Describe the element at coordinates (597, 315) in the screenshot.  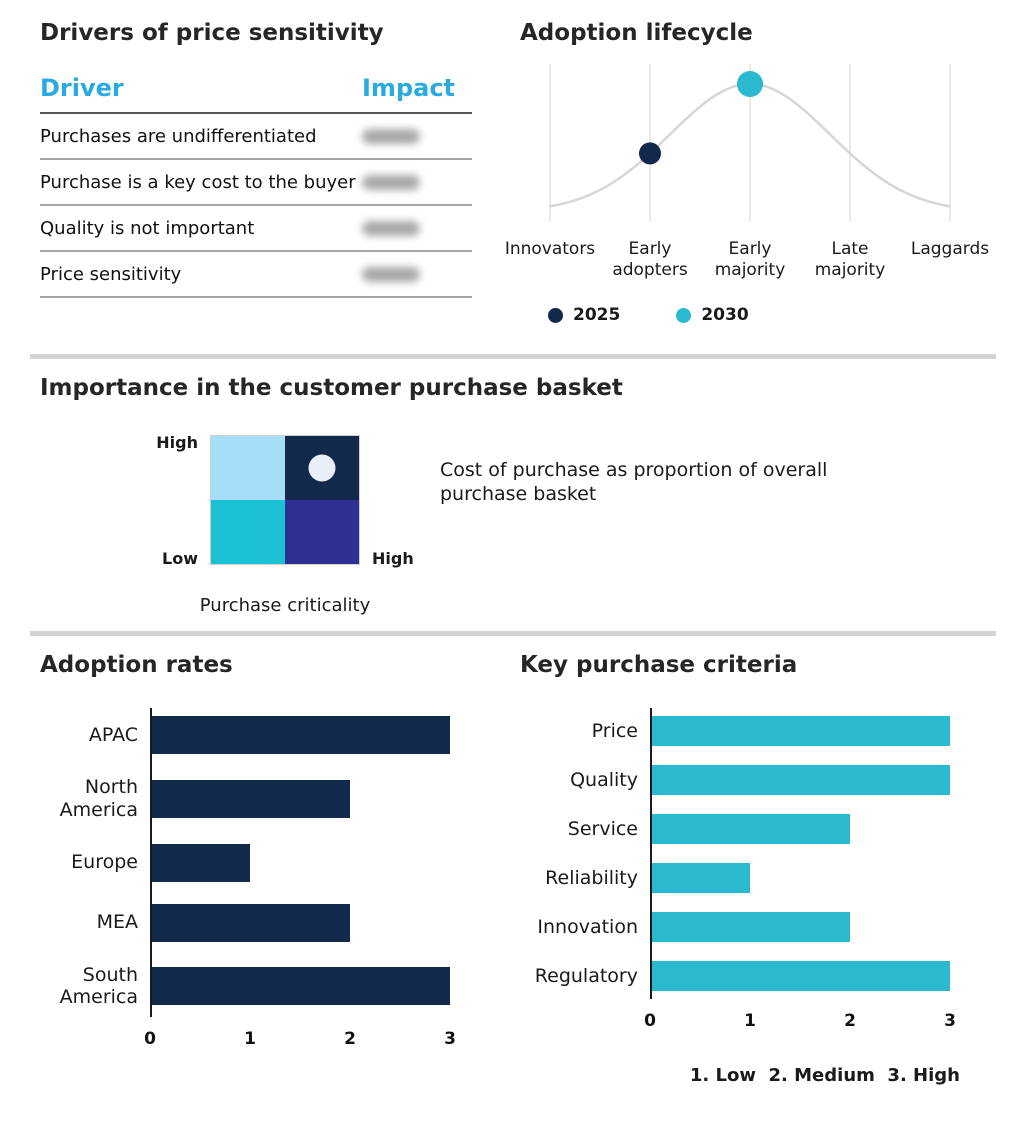
I see `legend-label: 2025` at that location.